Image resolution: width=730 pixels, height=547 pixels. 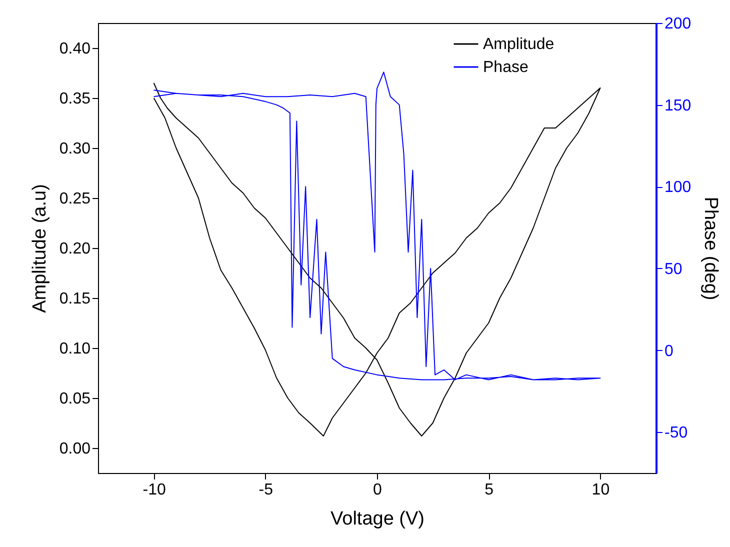 I want to click on x-tick-label: 0, so click(x=377, y=490).